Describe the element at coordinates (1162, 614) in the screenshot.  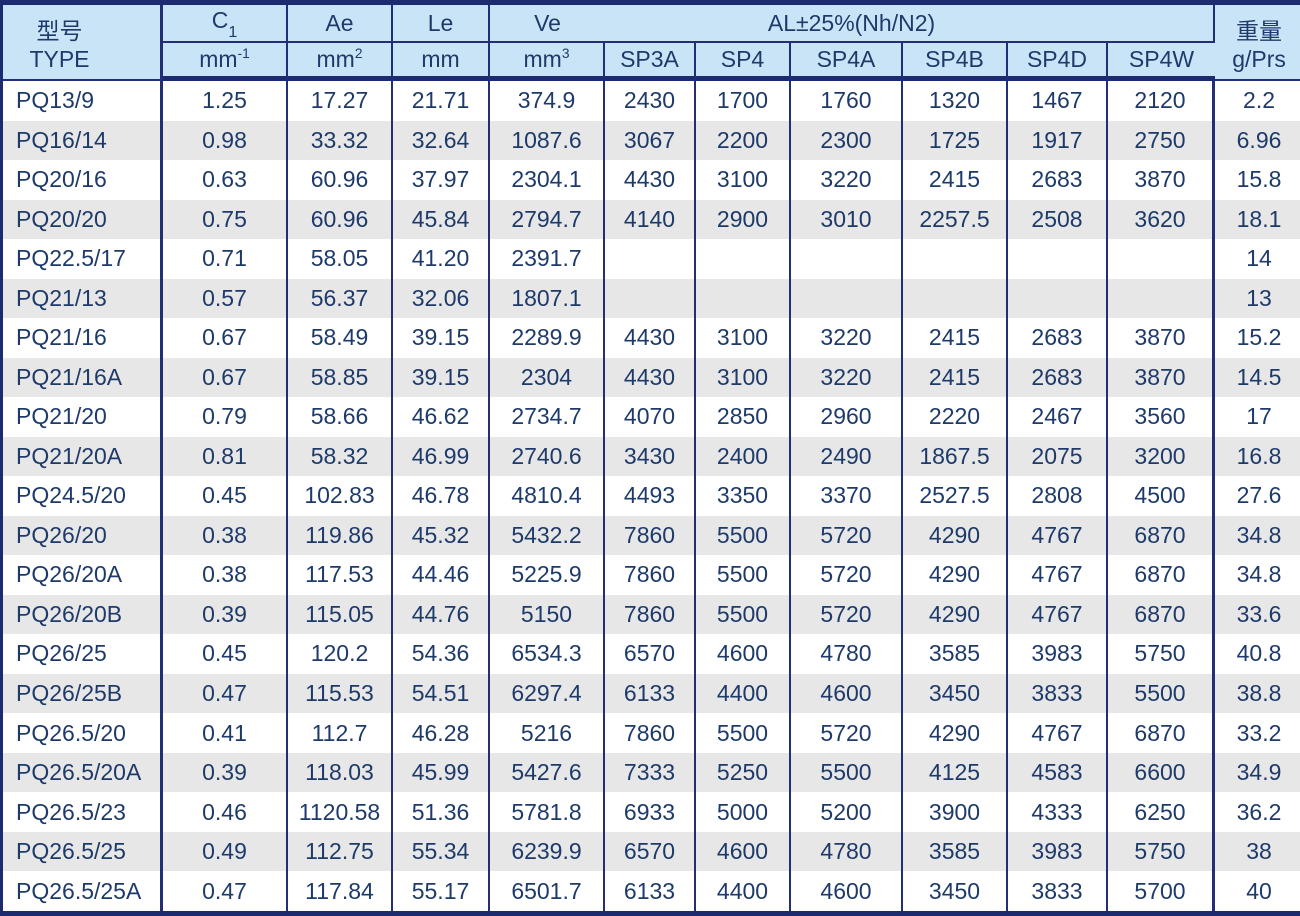
I see `cell-sp4w: 6870` at that location.